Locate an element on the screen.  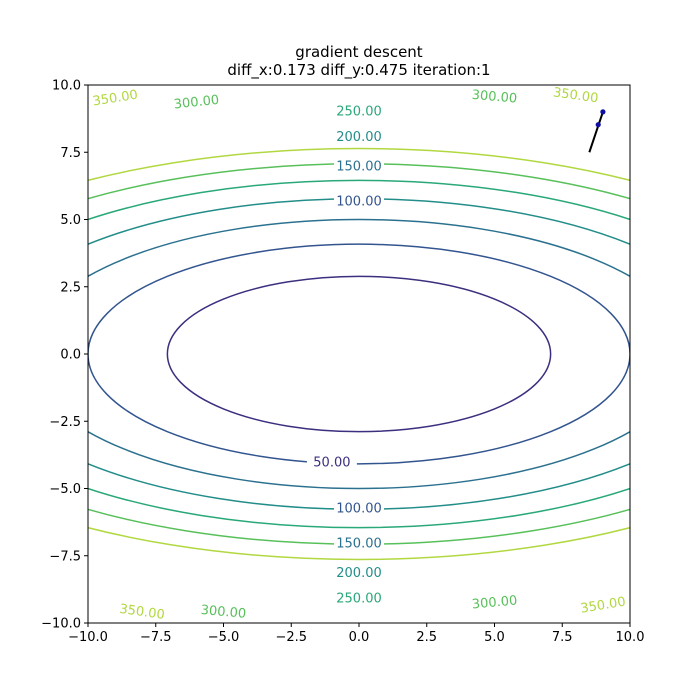
contour-label-50: 50.00 is located at coordinates (331, 463).